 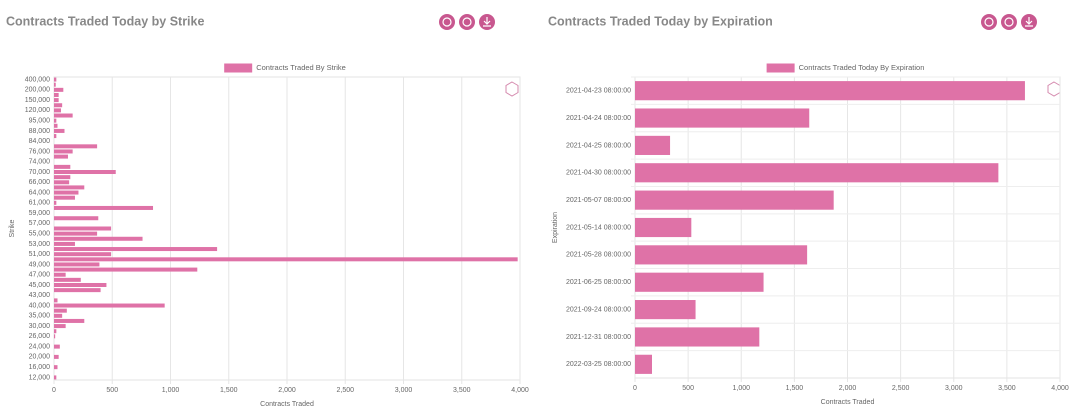 I want to click on y-axis-label: Expiration, so click(x=555, y=227).